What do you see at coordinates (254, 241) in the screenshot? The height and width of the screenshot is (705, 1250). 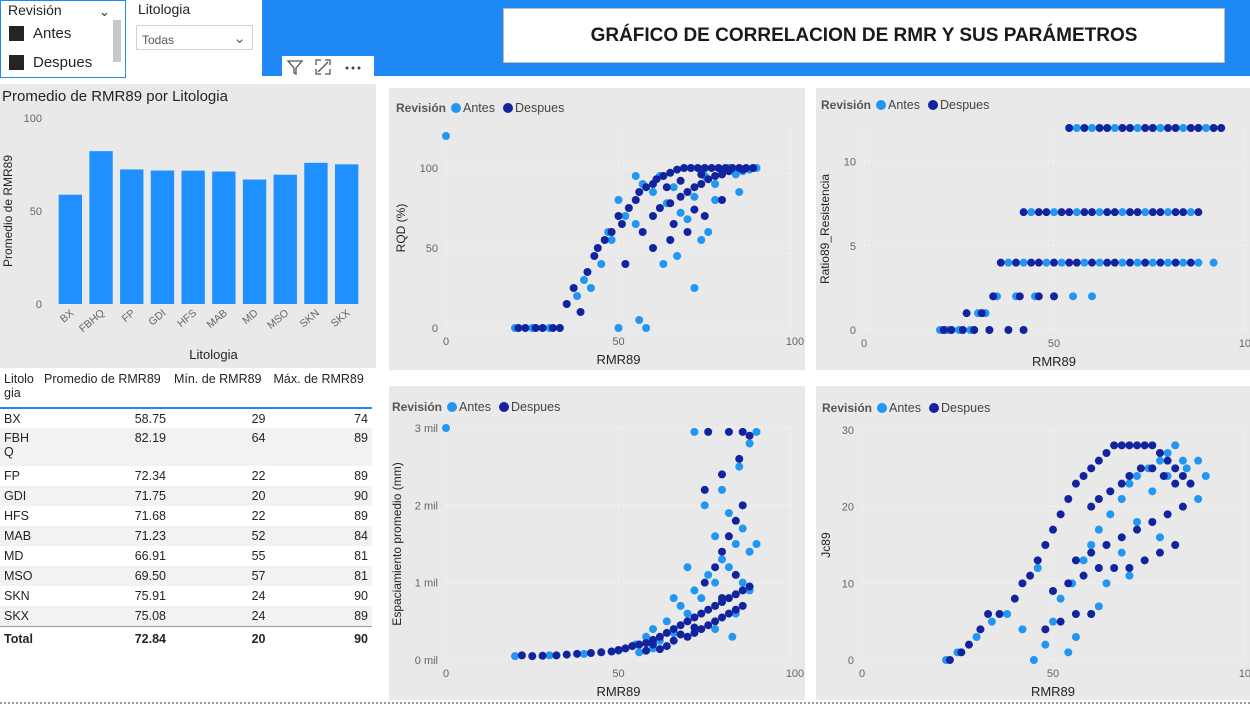 I see `bar-md` at bounding box center [254, 241].